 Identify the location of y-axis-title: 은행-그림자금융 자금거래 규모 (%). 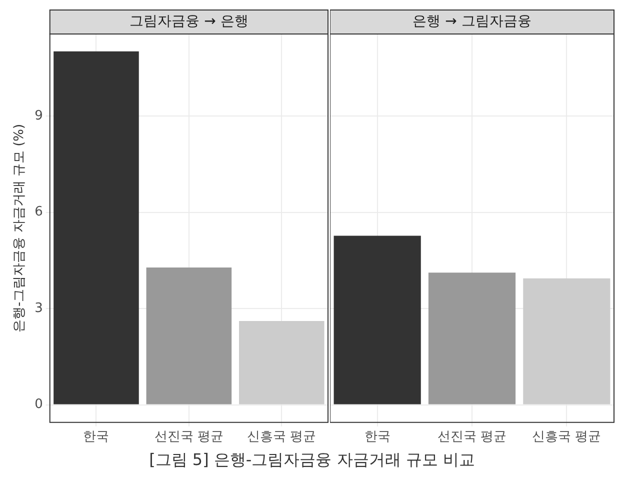
(20, 228).